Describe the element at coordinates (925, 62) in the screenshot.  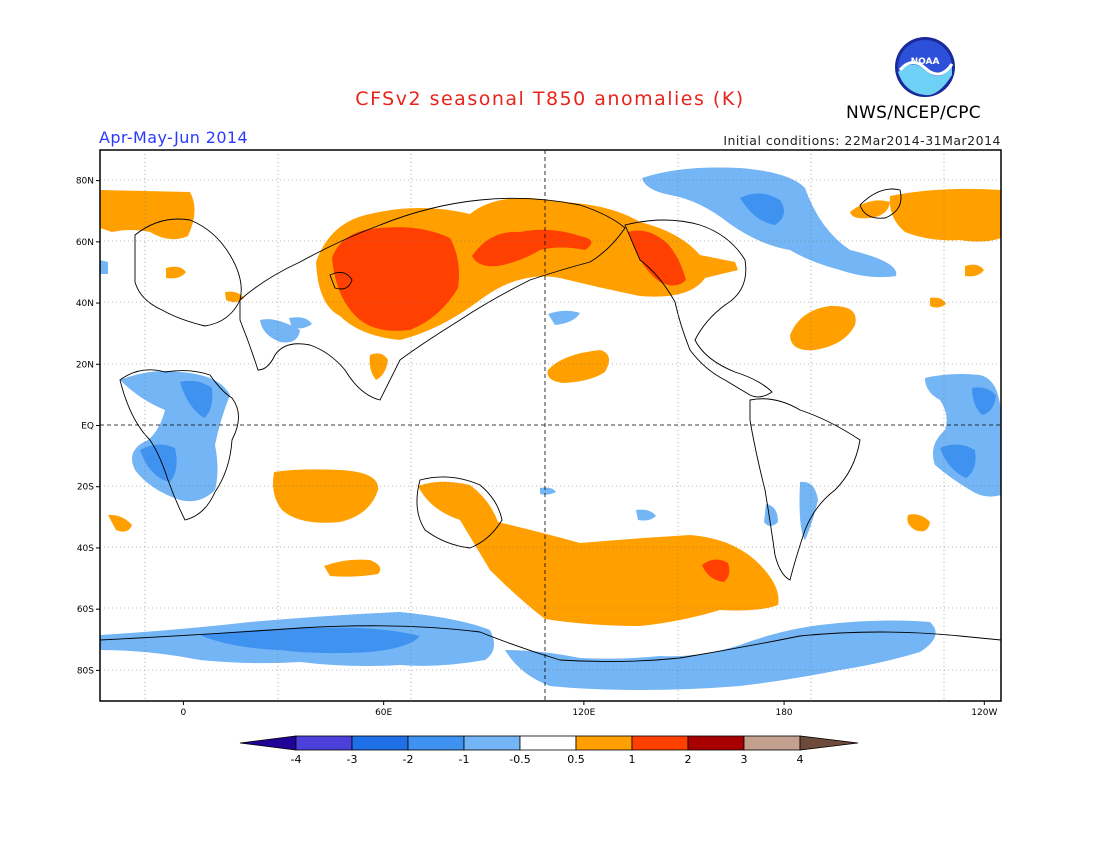
I see `noaa-logo-text: NOAA` at that location.